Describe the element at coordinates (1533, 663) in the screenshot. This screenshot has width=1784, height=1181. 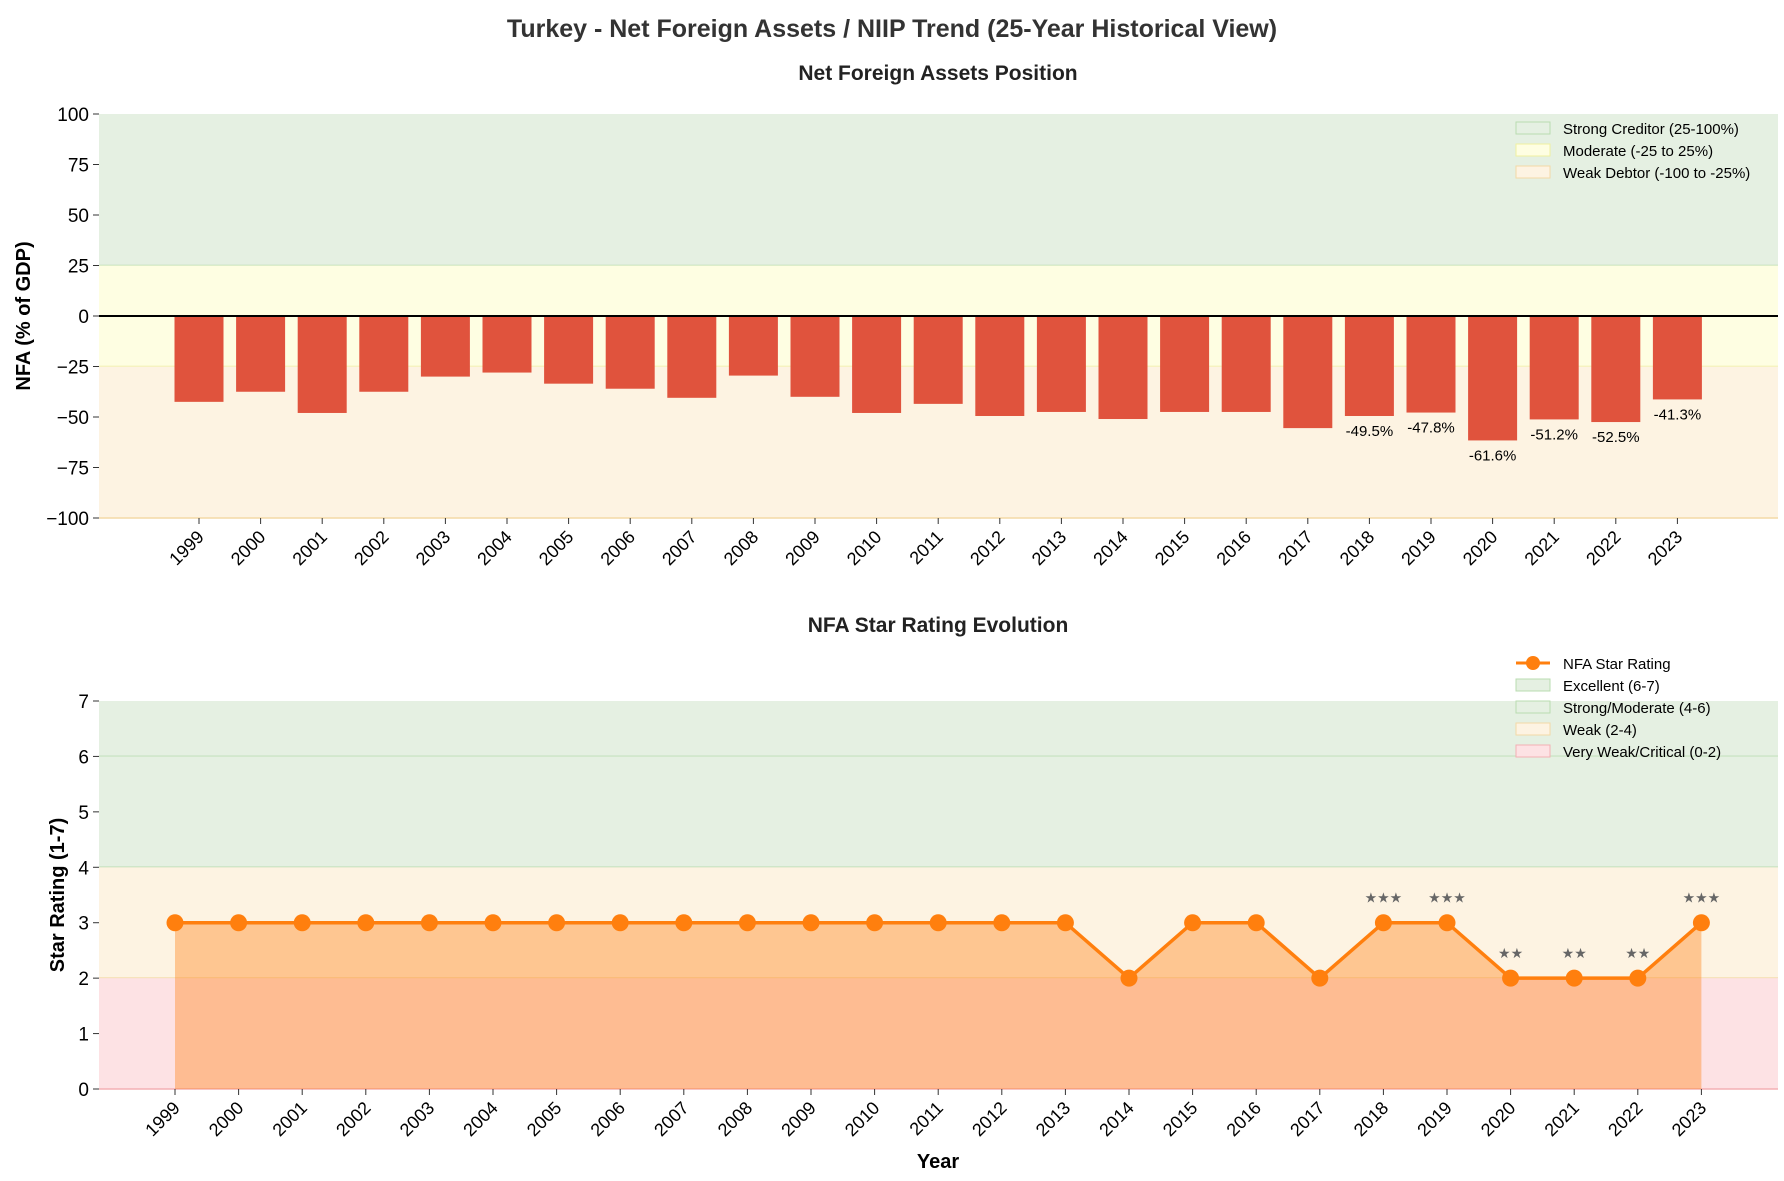
I see `legend-marker` at that location.